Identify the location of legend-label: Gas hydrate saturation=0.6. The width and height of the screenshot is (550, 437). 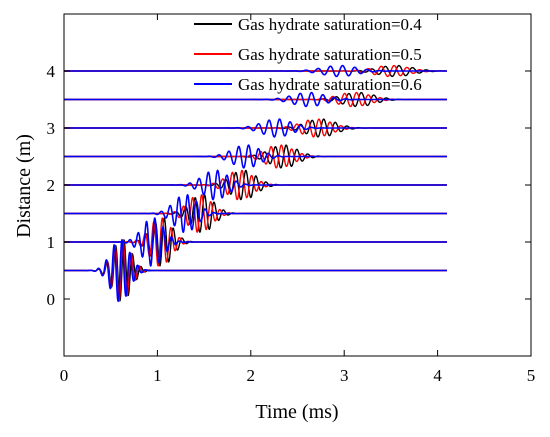
(330, 84).